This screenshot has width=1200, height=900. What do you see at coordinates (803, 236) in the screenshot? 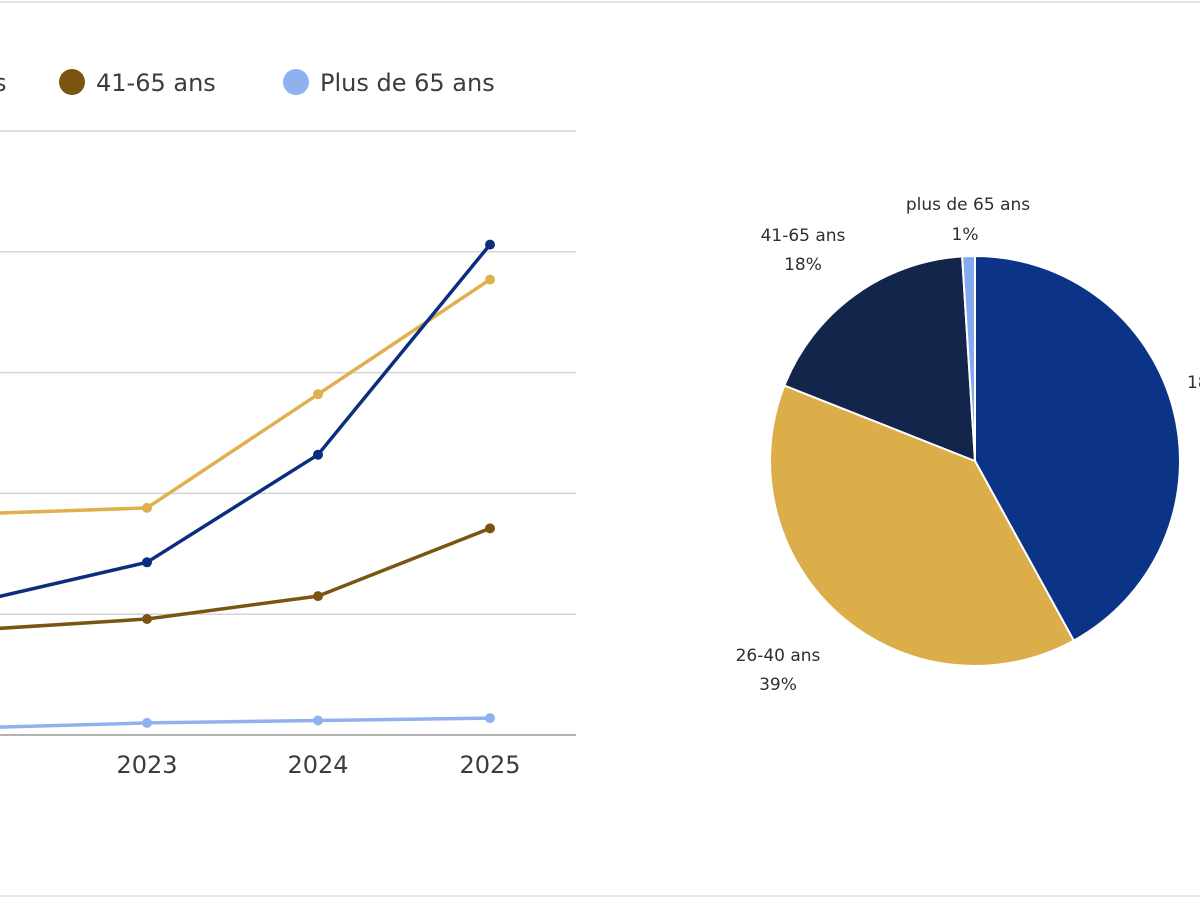
I see `pie-label-41-65: 41-65 ans` at bounding box center [803, 236].